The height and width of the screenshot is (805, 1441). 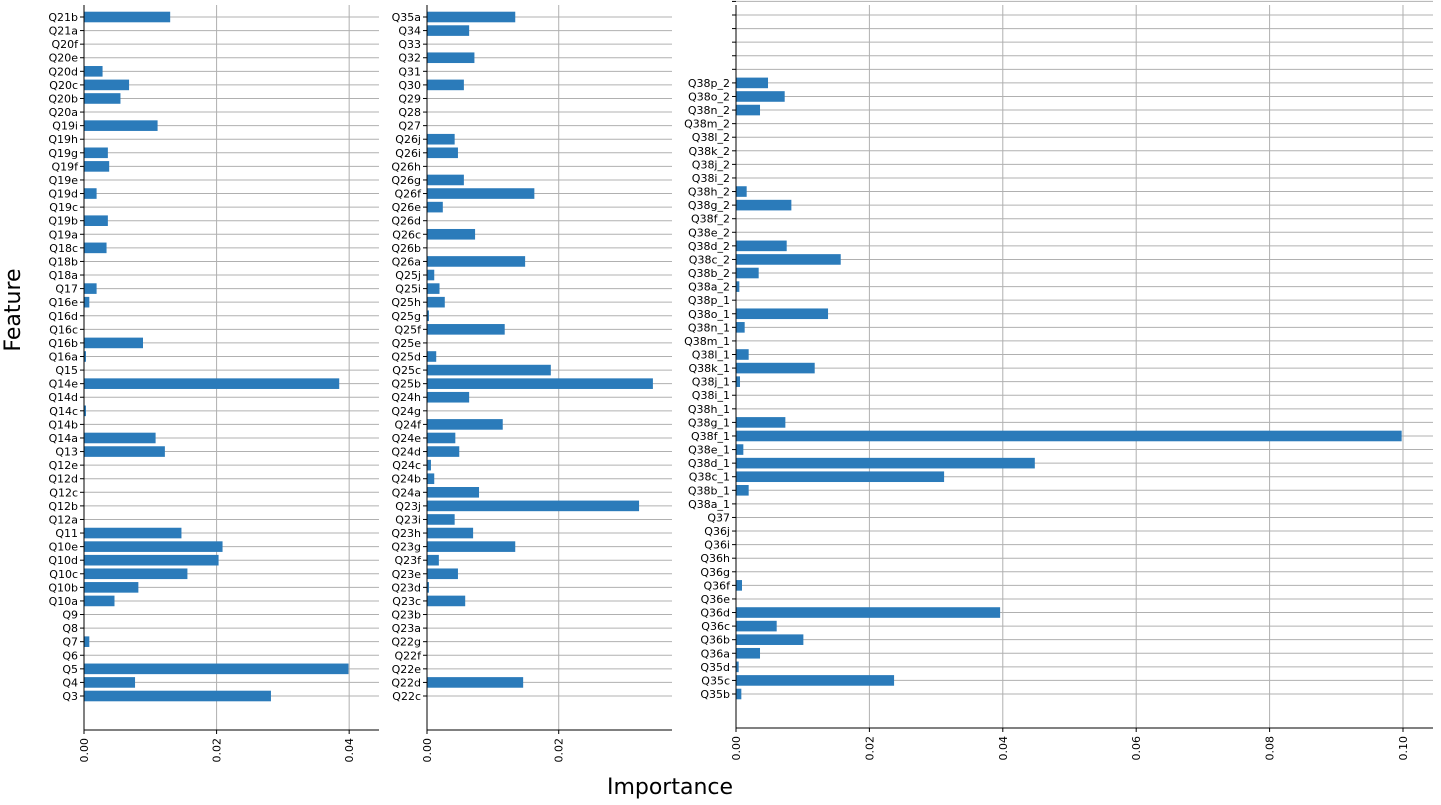 I want to click on y-tick-label: Q16a, so click(x=63, y=357).